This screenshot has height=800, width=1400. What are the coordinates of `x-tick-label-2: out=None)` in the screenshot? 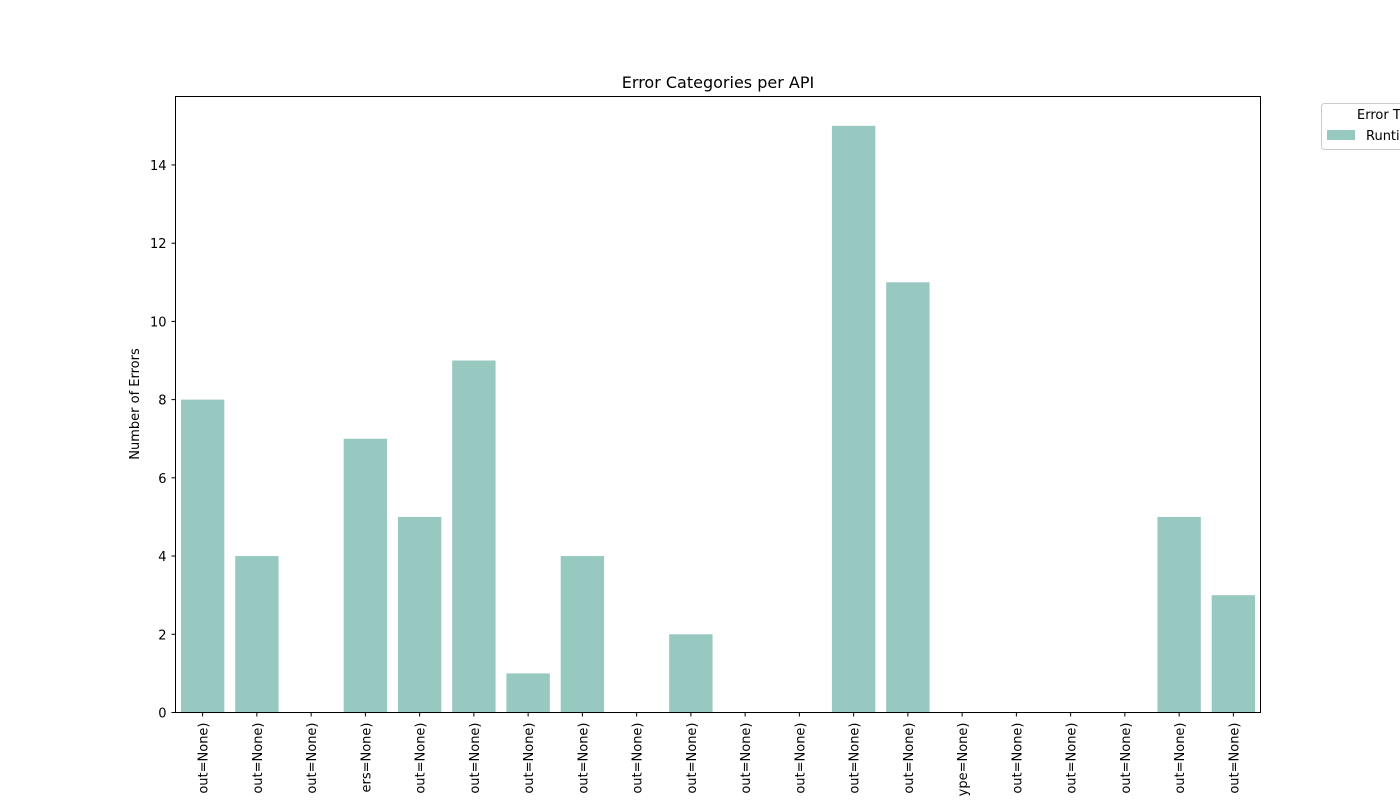 It's located at (312, 758).